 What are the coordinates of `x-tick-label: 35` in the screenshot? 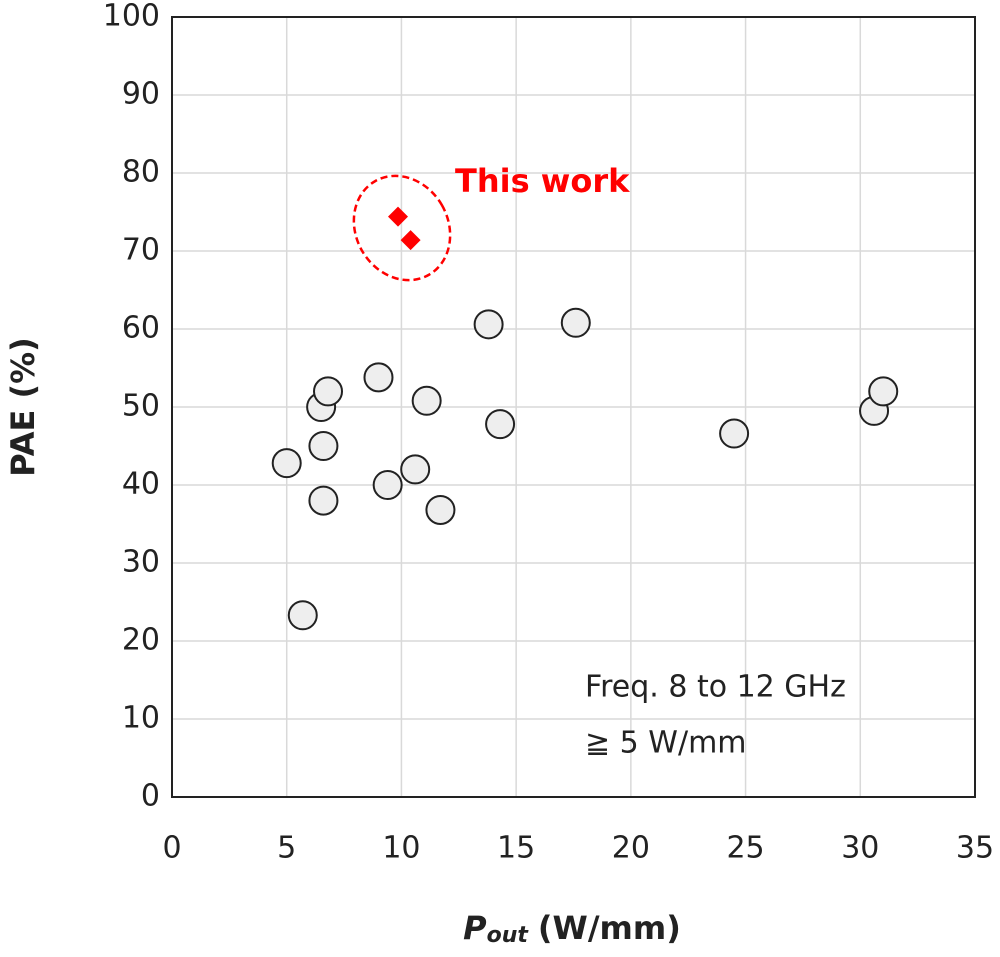 It's located at (975, 848).